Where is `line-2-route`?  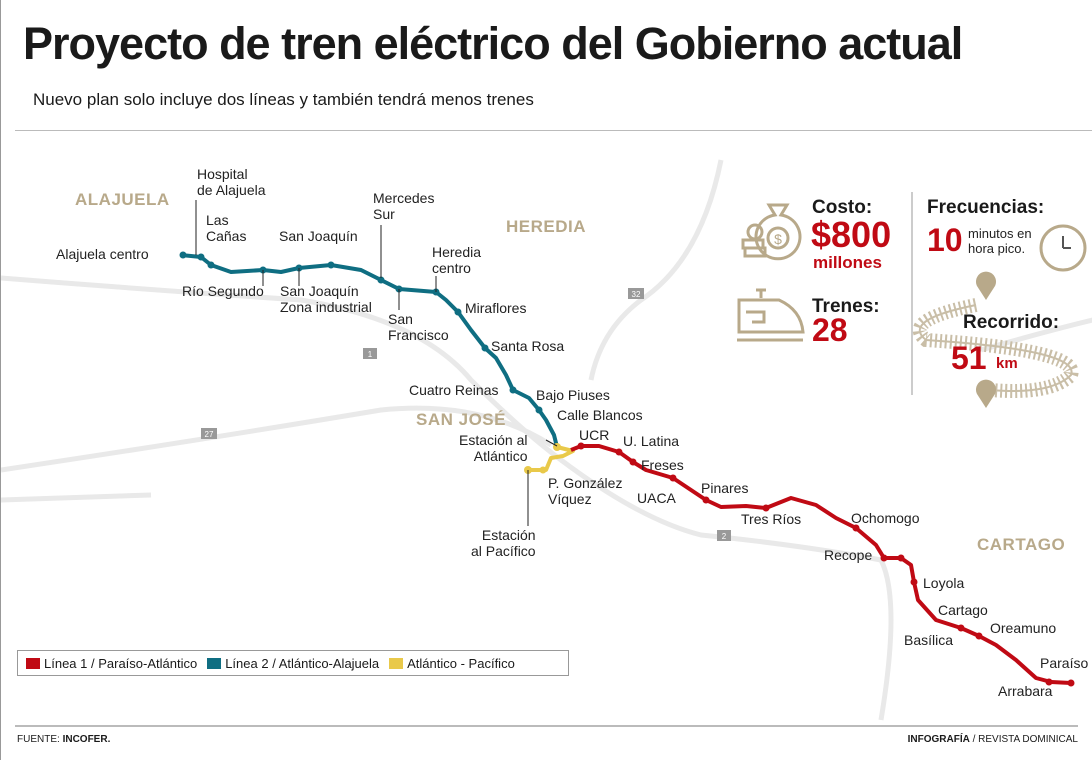
line-2-route is located at coordinates (369, 350).